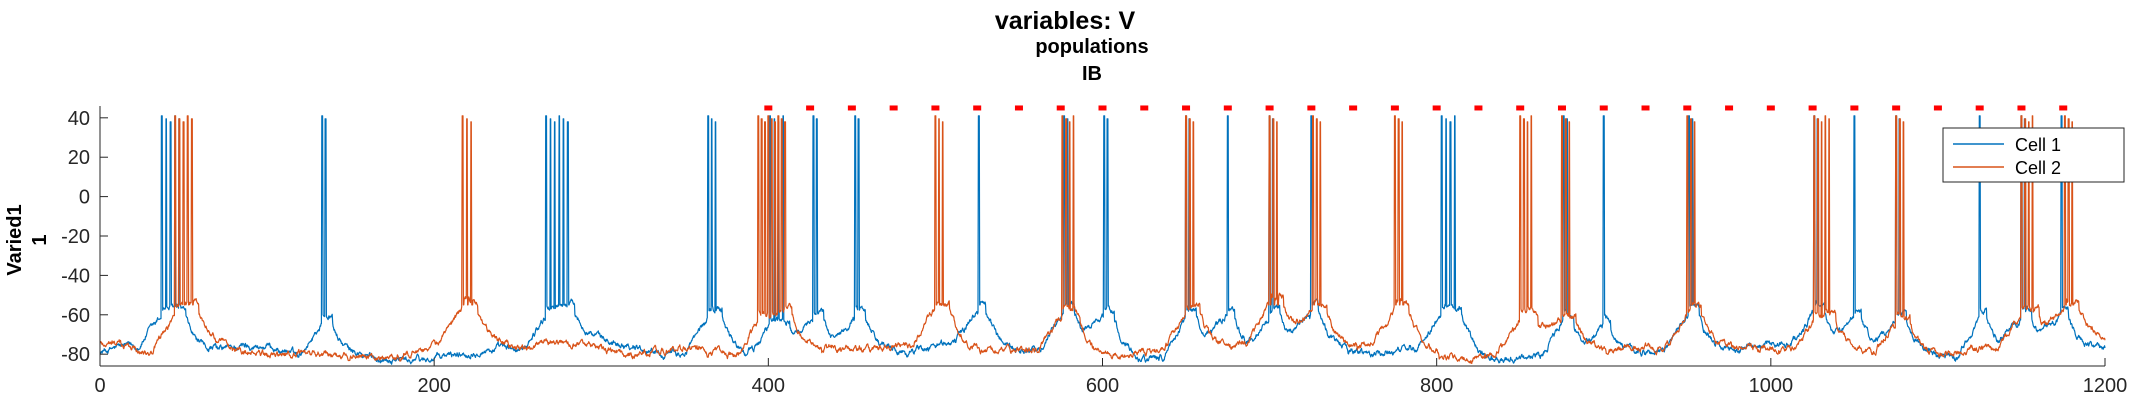 The width and height of the screenshot is (2133, 400). What do you see at coordinates (15, 239) in the screenshot?
I see `y-axis-label-line1: Varied1` at bounding box center [15, 239].